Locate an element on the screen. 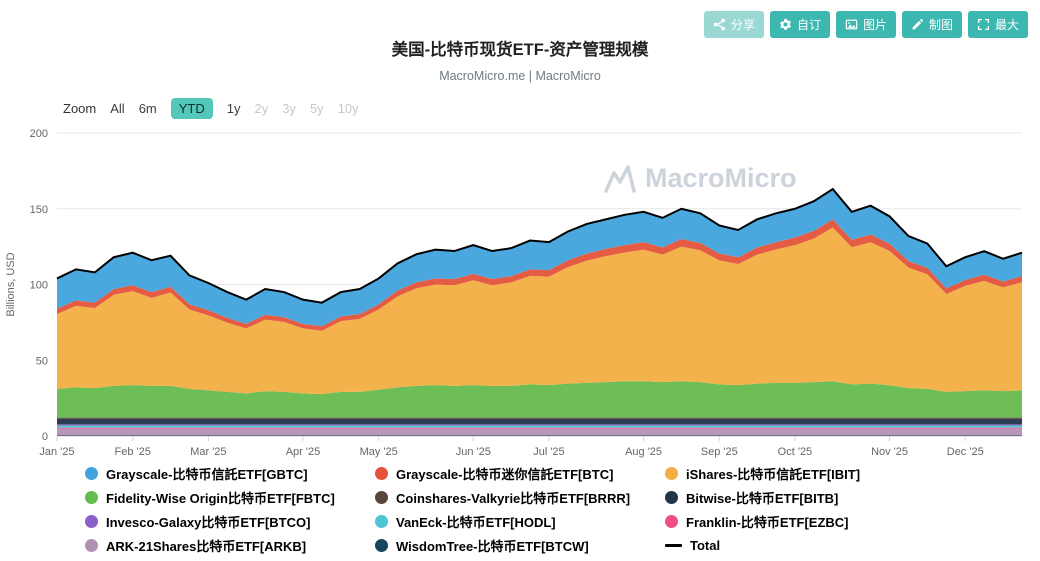  legend-item-arkb: ARK-21Shares比特币ETF[ARKB] is located at coordinates (230, 545).